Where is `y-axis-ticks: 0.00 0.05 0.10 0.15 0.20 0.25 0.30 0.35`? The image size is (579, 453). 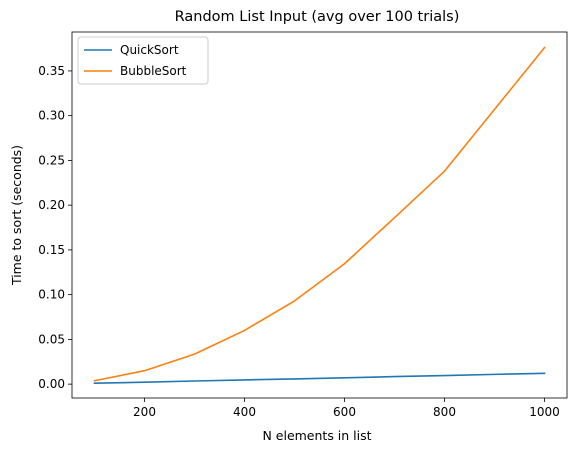 y-axis-ticks: 0.00 0.05 0.10 0.15 0.20 0.25 0.30 0.35 is located at coordinates (55, 227).